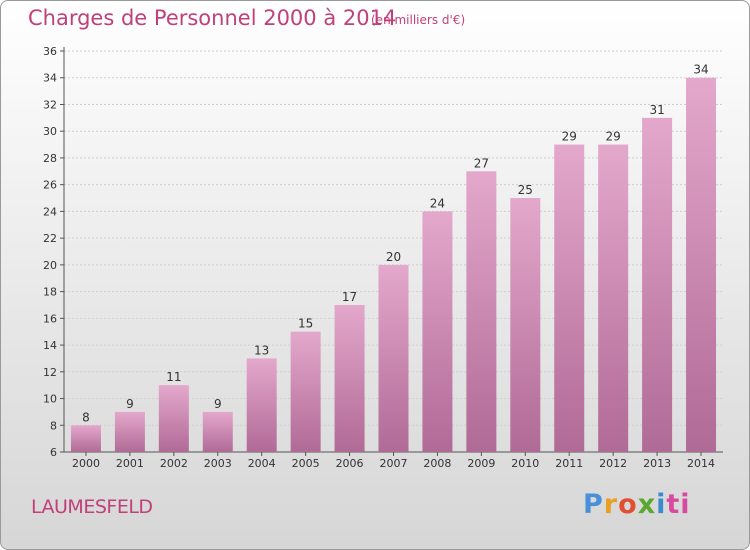 Image resolution: width=750 pixels, height=550 pixels. Describe the element at coordinates (637, 504) in the screenshot. I see `proxiti-logo: Proxiti` at that location.